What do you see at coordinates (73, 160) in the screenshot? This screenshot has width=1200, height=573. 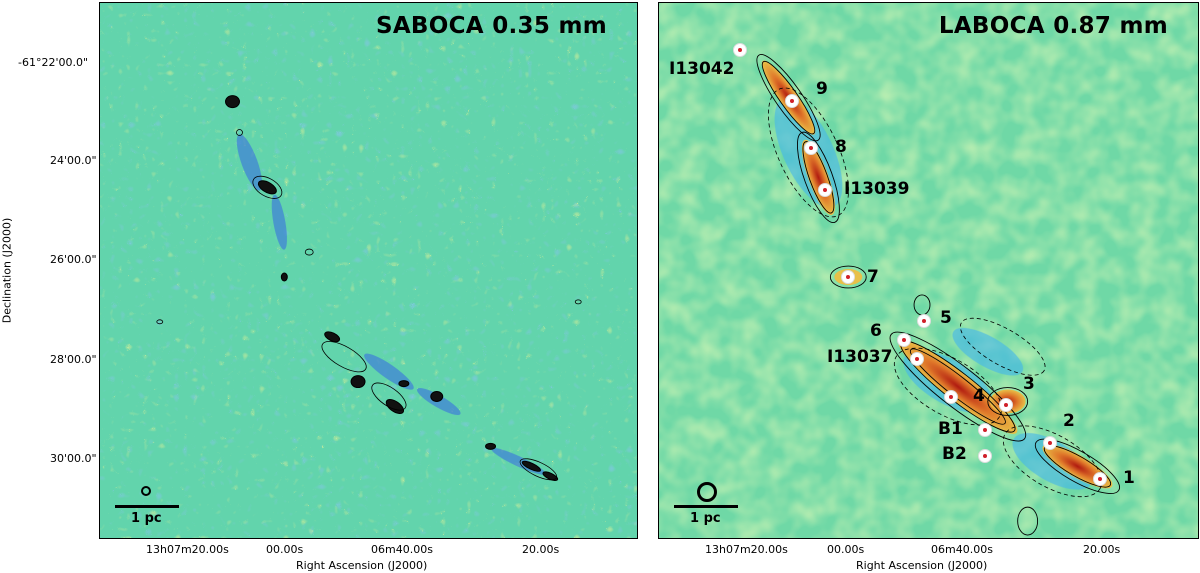 I see `ytick-label: 24'00.0"` at bounding box center [73, 160].